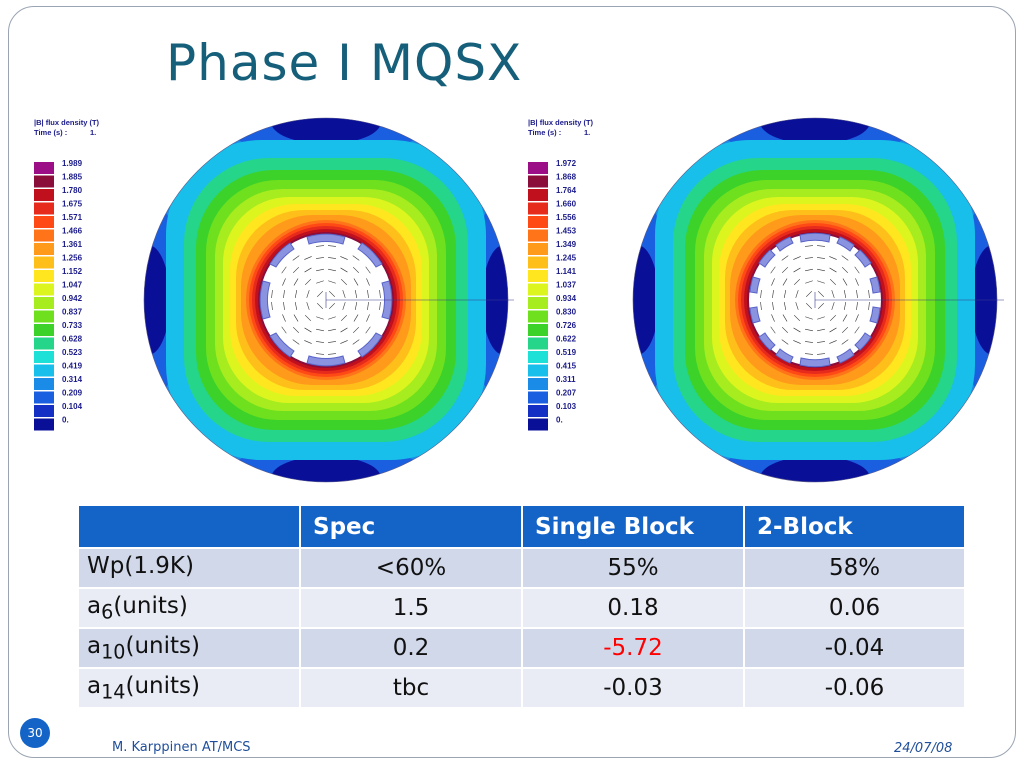  I want to click on param-cell: Wp(1.9K), so click(189, 568).